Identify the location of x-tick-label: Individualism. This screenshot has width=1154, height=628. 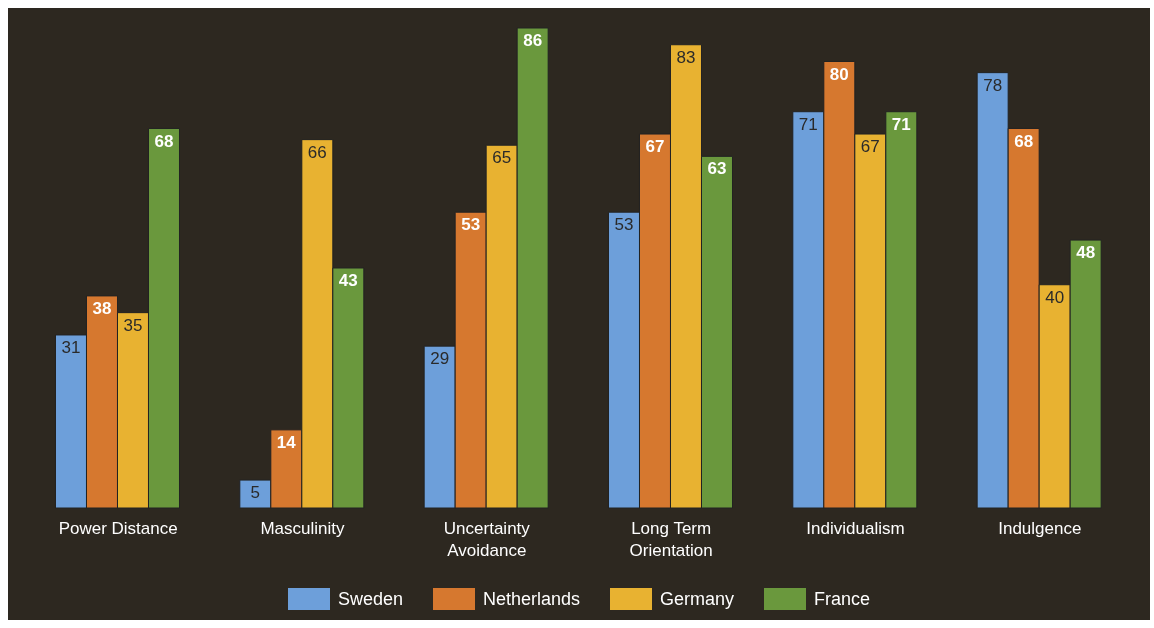
(855, 528).